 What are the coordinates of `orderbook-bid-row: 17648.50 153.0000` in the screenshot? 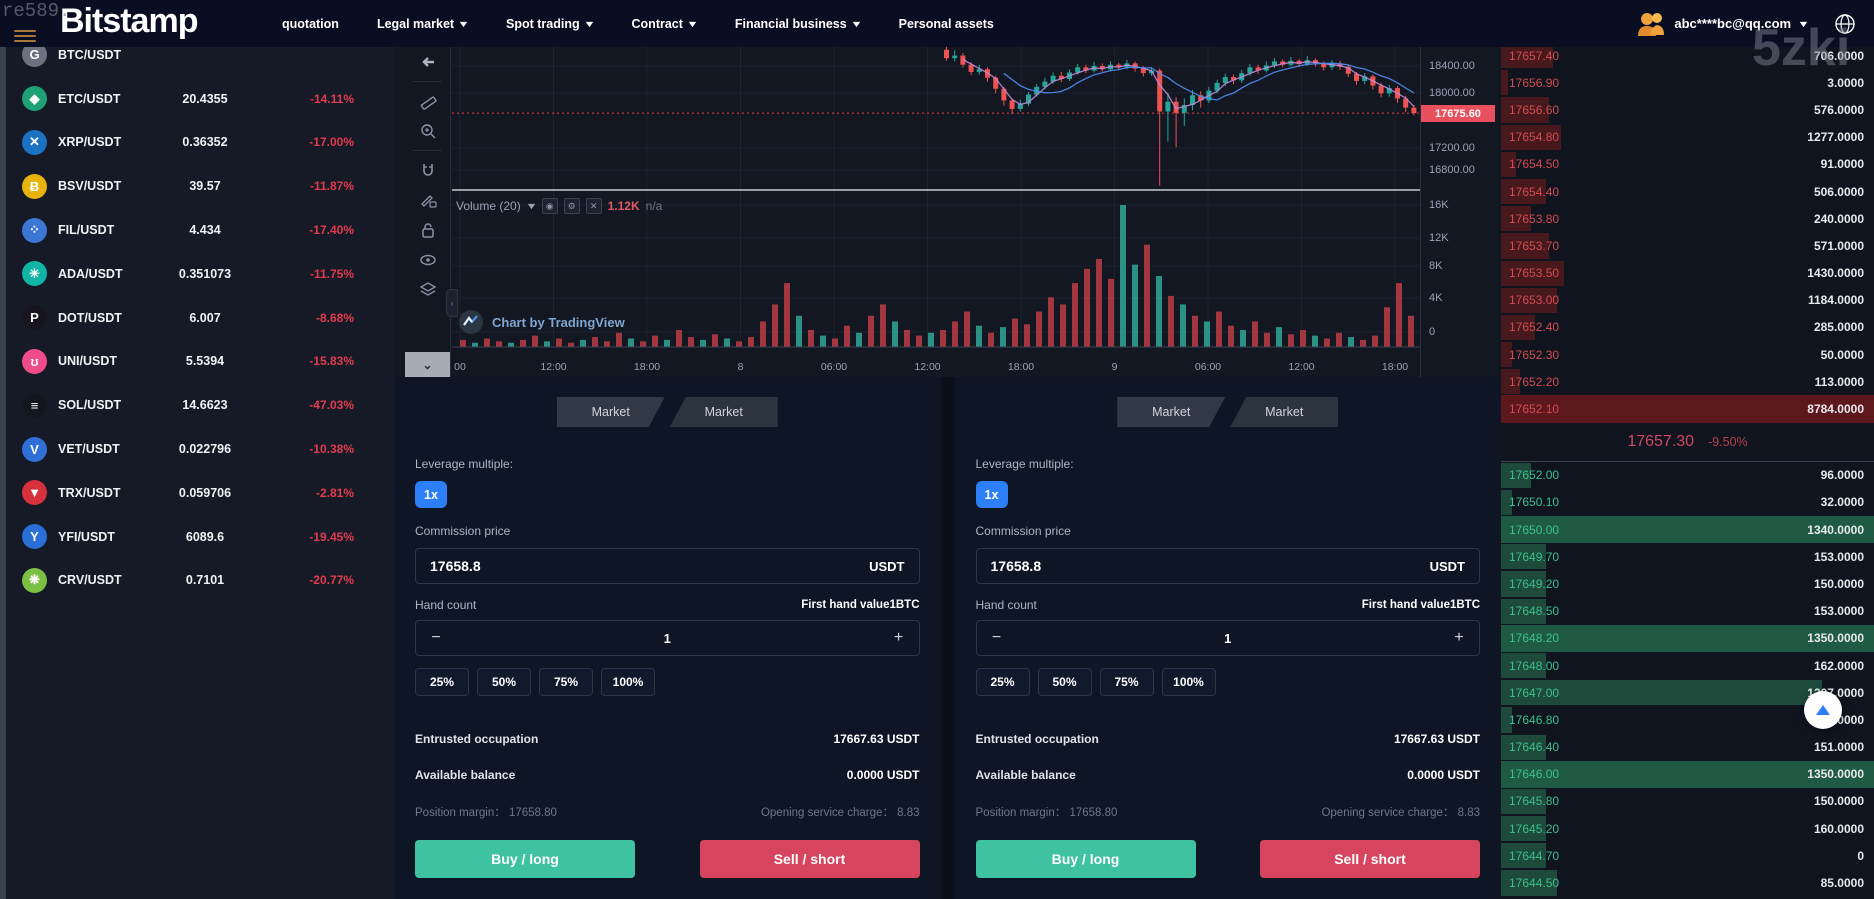 It's located at (1687, 611).